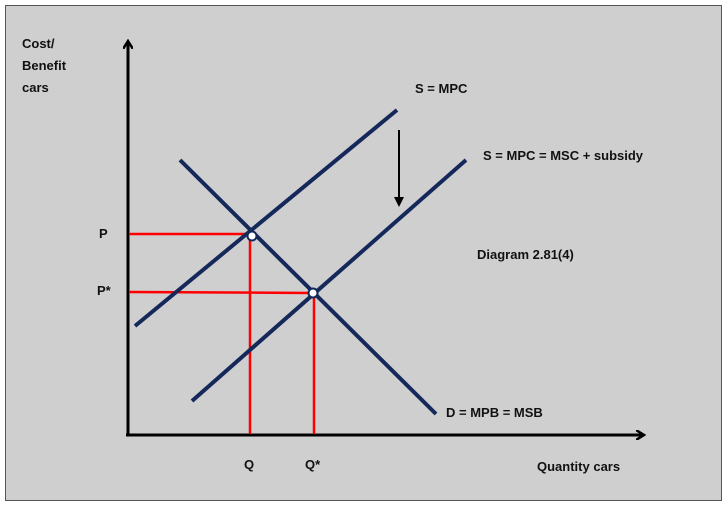 This screenshot has width=727, height=506. What do you see at coordinates (38, 43) in the screenshot?
I see `y-axis-label-line1: Cost/` at bounding box center [38, 43].